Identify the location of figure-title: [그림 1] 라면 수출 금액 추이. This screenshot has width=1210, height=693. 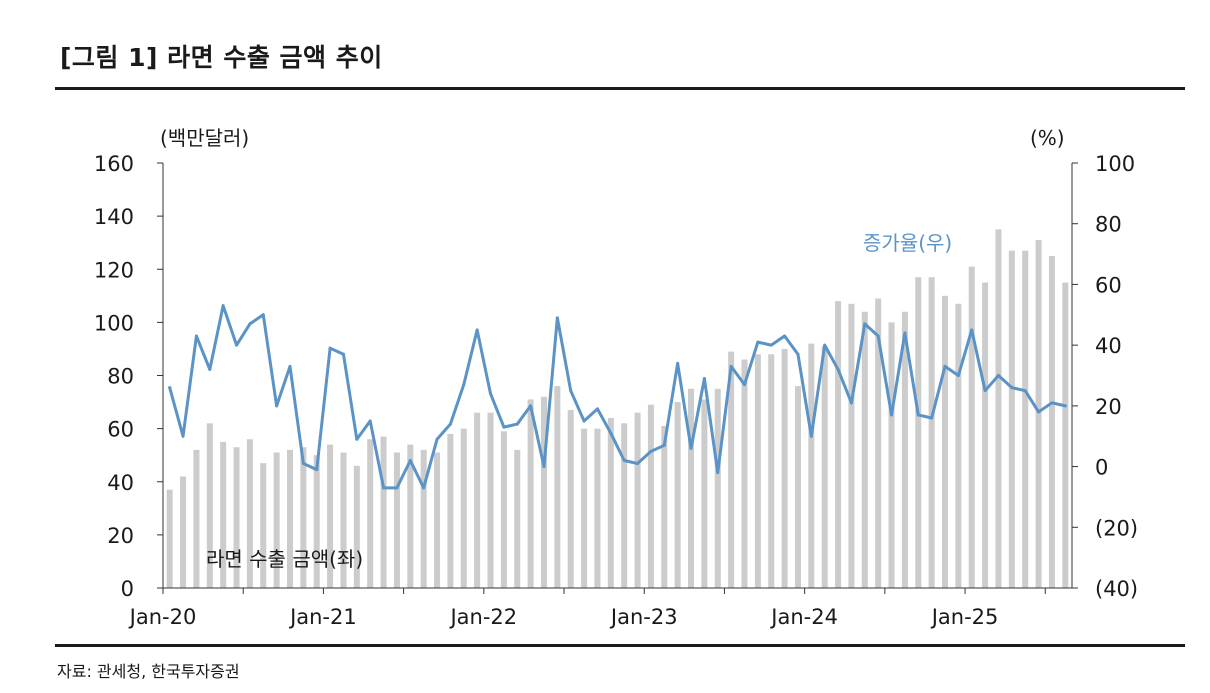
(221, 57).